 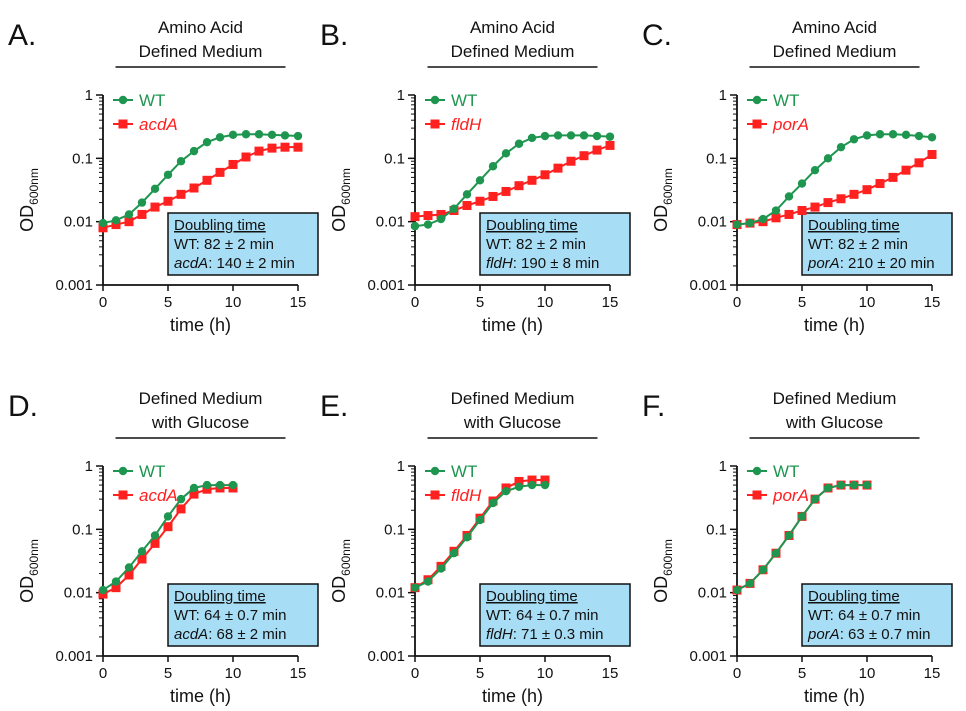 I want to click on doubling-time-line: WT: 64 ± 0.7 min, so click(x=864, y=615).